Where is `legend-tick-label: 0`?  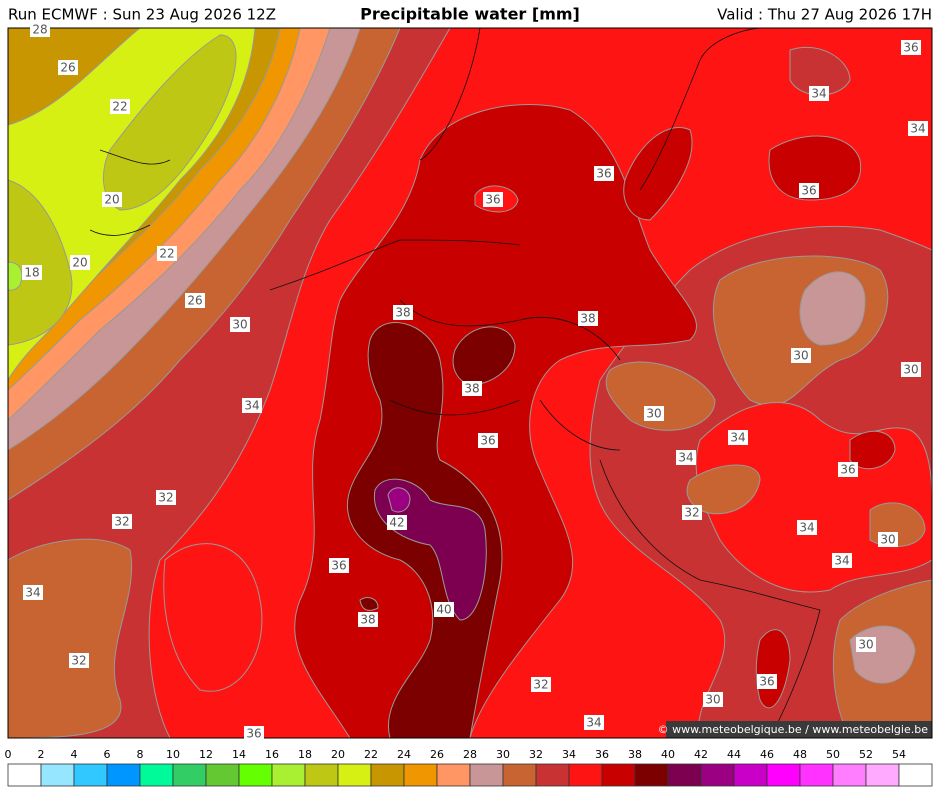 legend-tick-label: 0 is located at coordinates (8, 754).